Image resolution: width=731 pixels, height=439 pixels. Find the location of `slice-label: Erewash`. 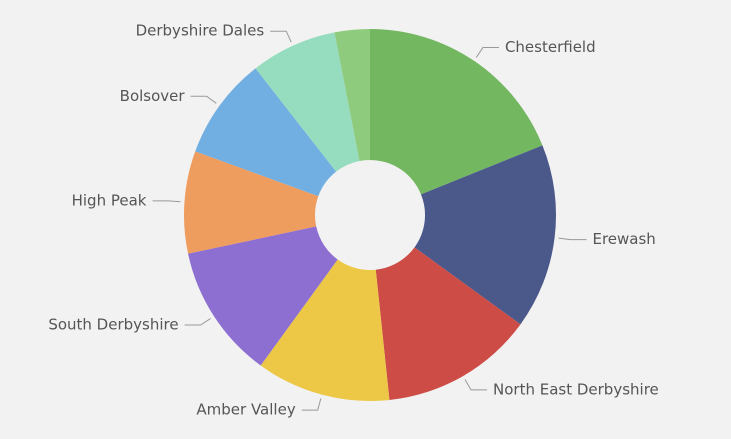

slice-label: Erewash is located at coordinates (623, 239).